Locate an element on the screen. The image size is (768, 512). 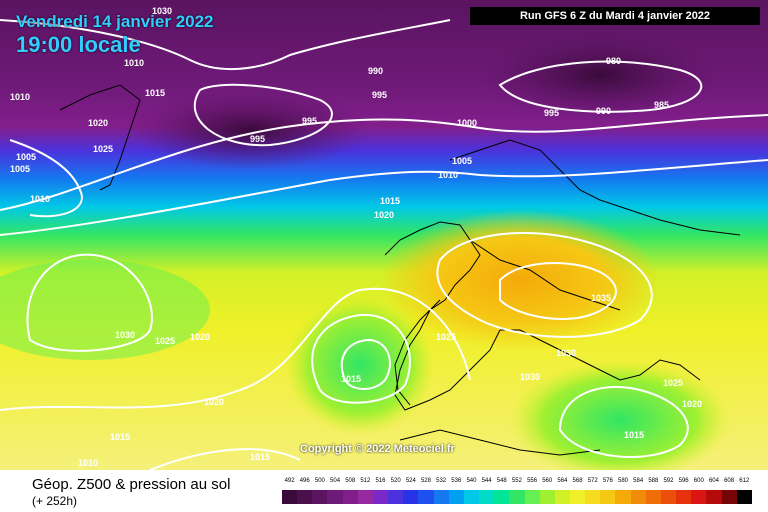
legend-tick-label: 576 is located at coordinates (607, 481).